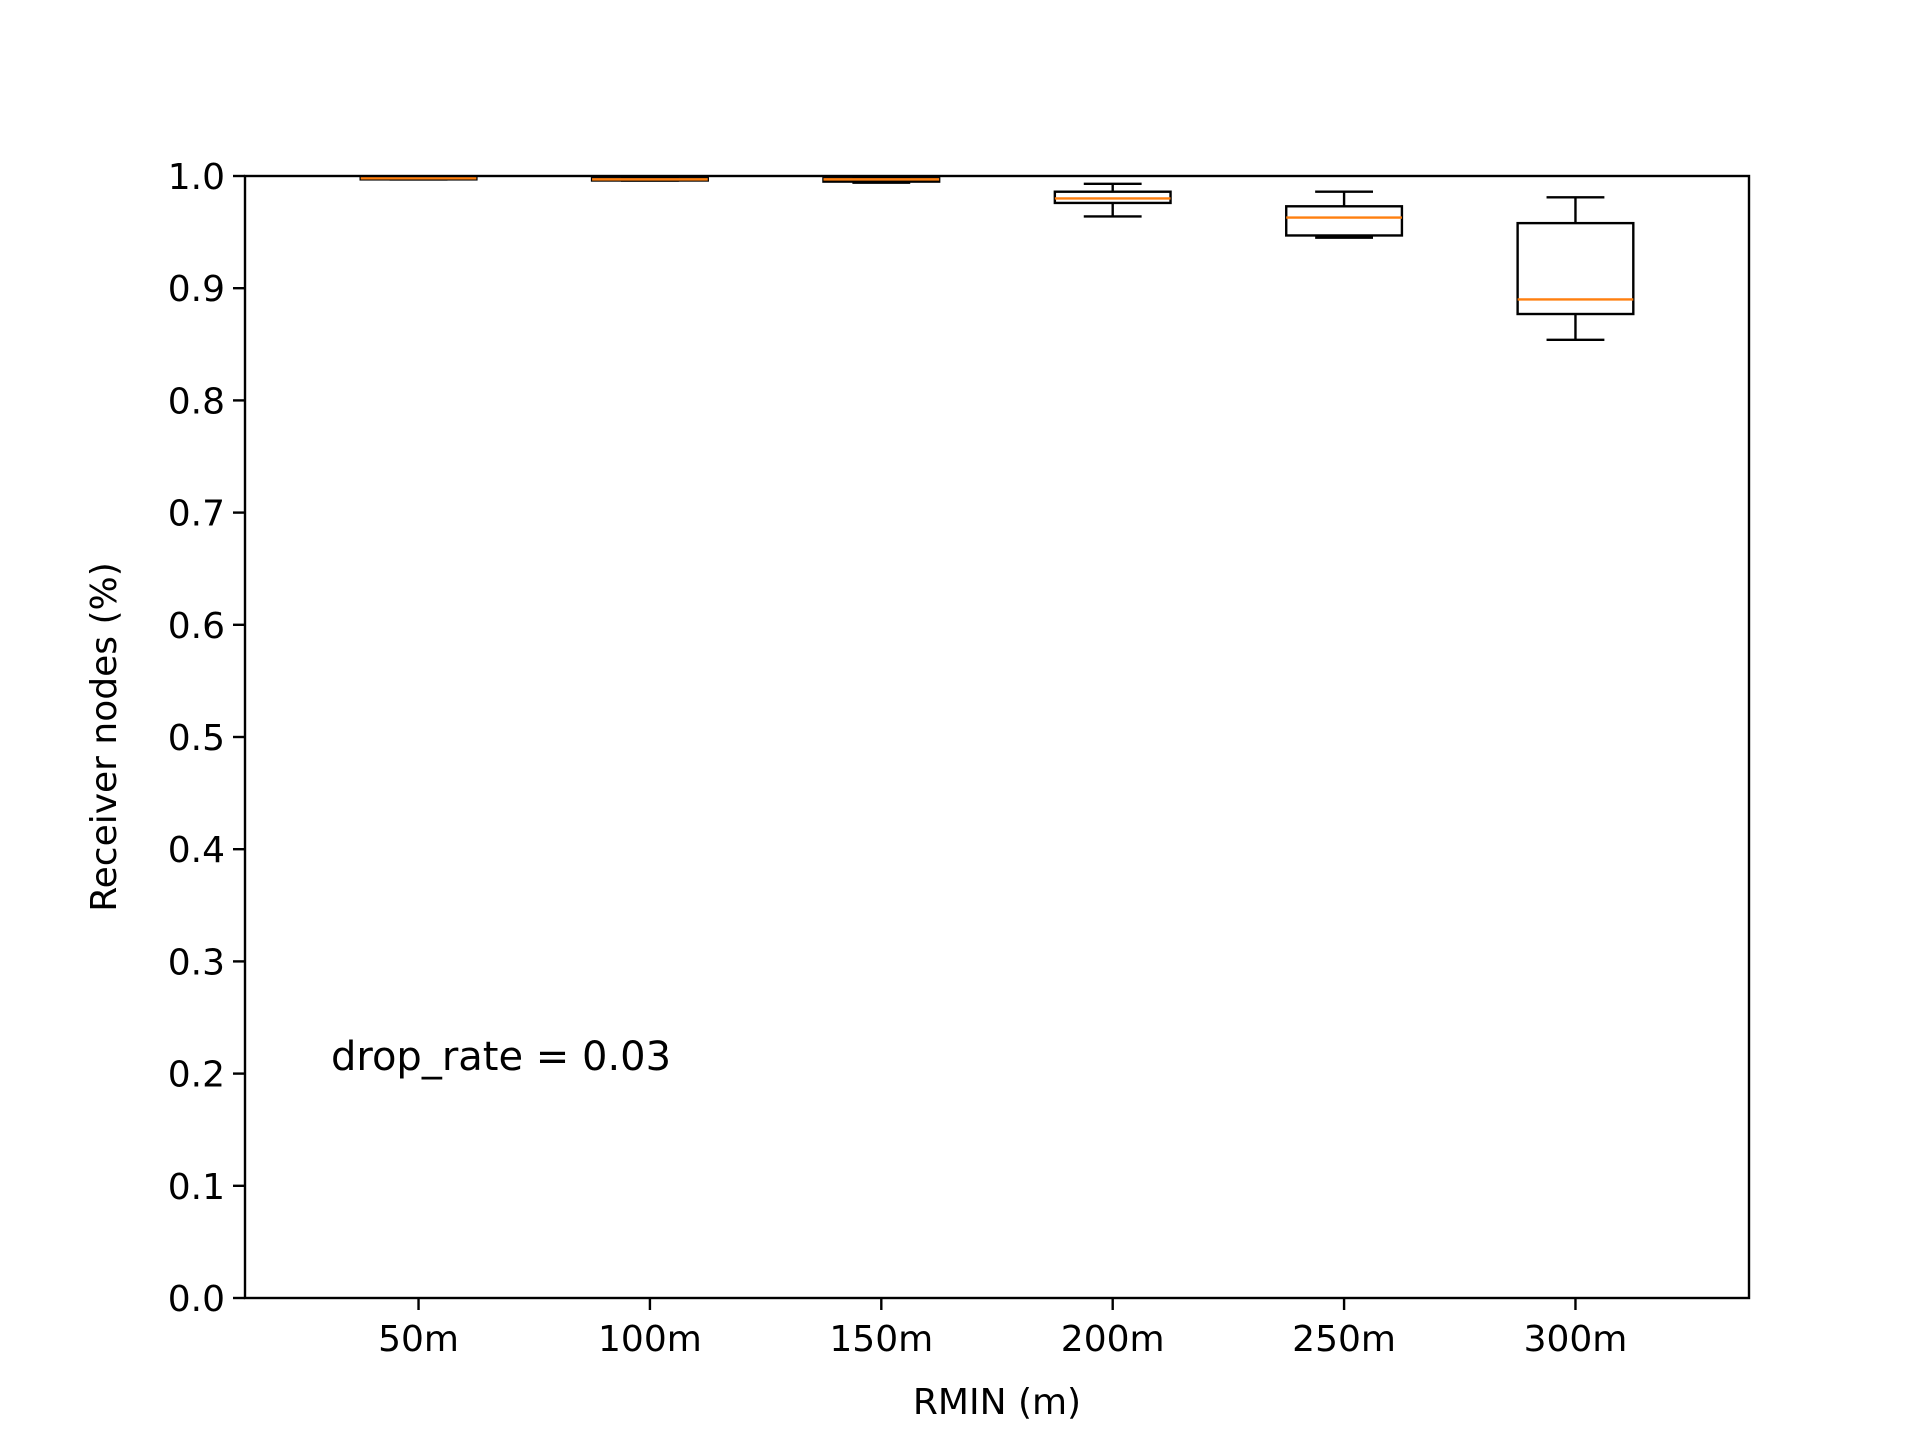 This screenshot has height=1440, width=1920. Describe the element at coordinates (196, 177) in the screenshot. I see `y-tick-label: 1.0` at that location.